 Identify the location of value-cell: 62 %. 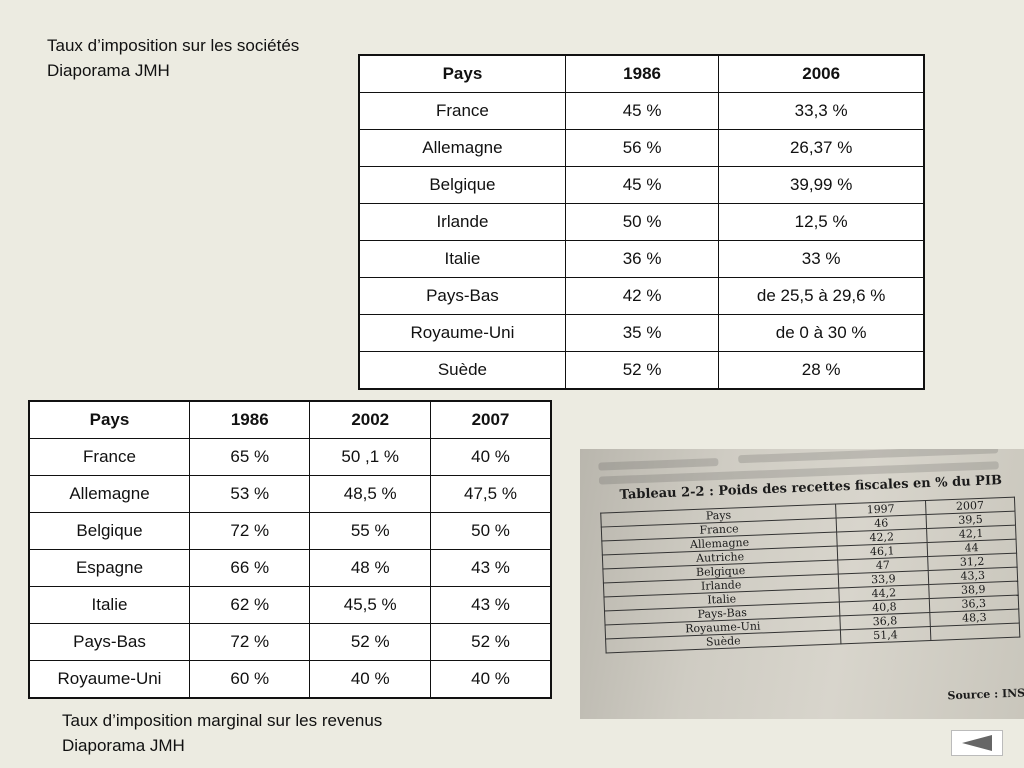
(249, 605).